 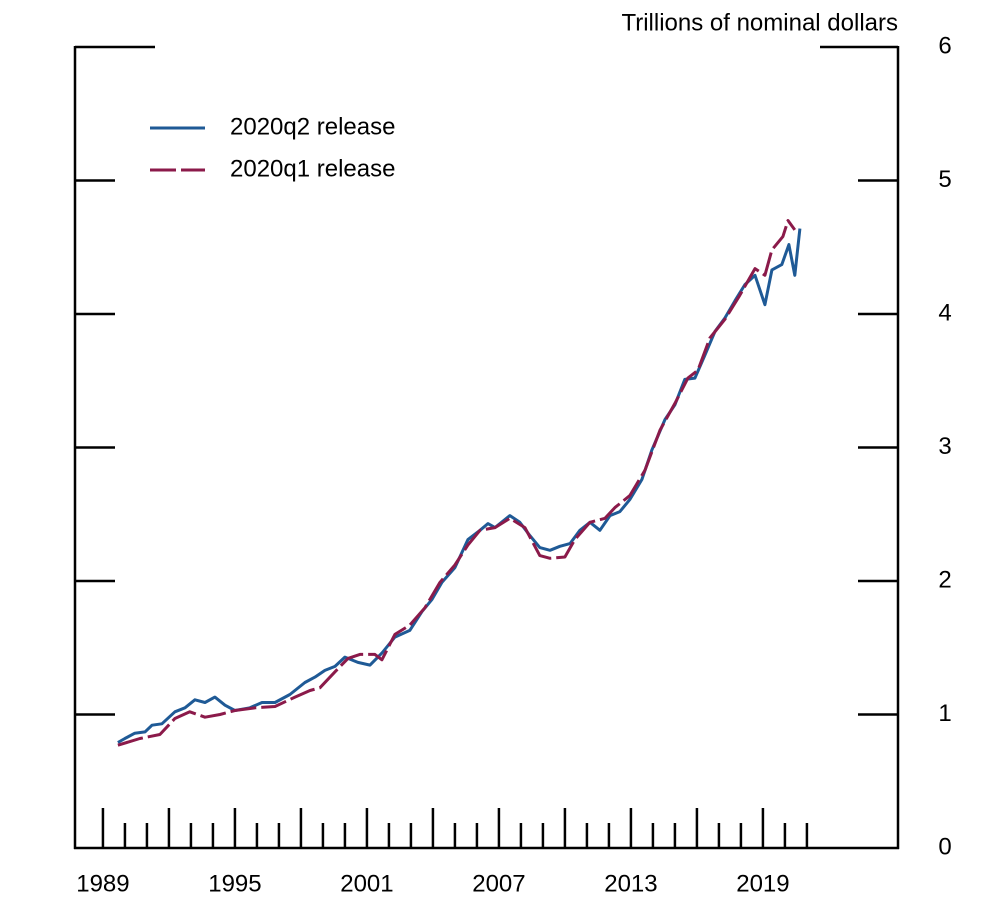 I want to click on x-tick-label: 2019, so click(x=762, y=883).